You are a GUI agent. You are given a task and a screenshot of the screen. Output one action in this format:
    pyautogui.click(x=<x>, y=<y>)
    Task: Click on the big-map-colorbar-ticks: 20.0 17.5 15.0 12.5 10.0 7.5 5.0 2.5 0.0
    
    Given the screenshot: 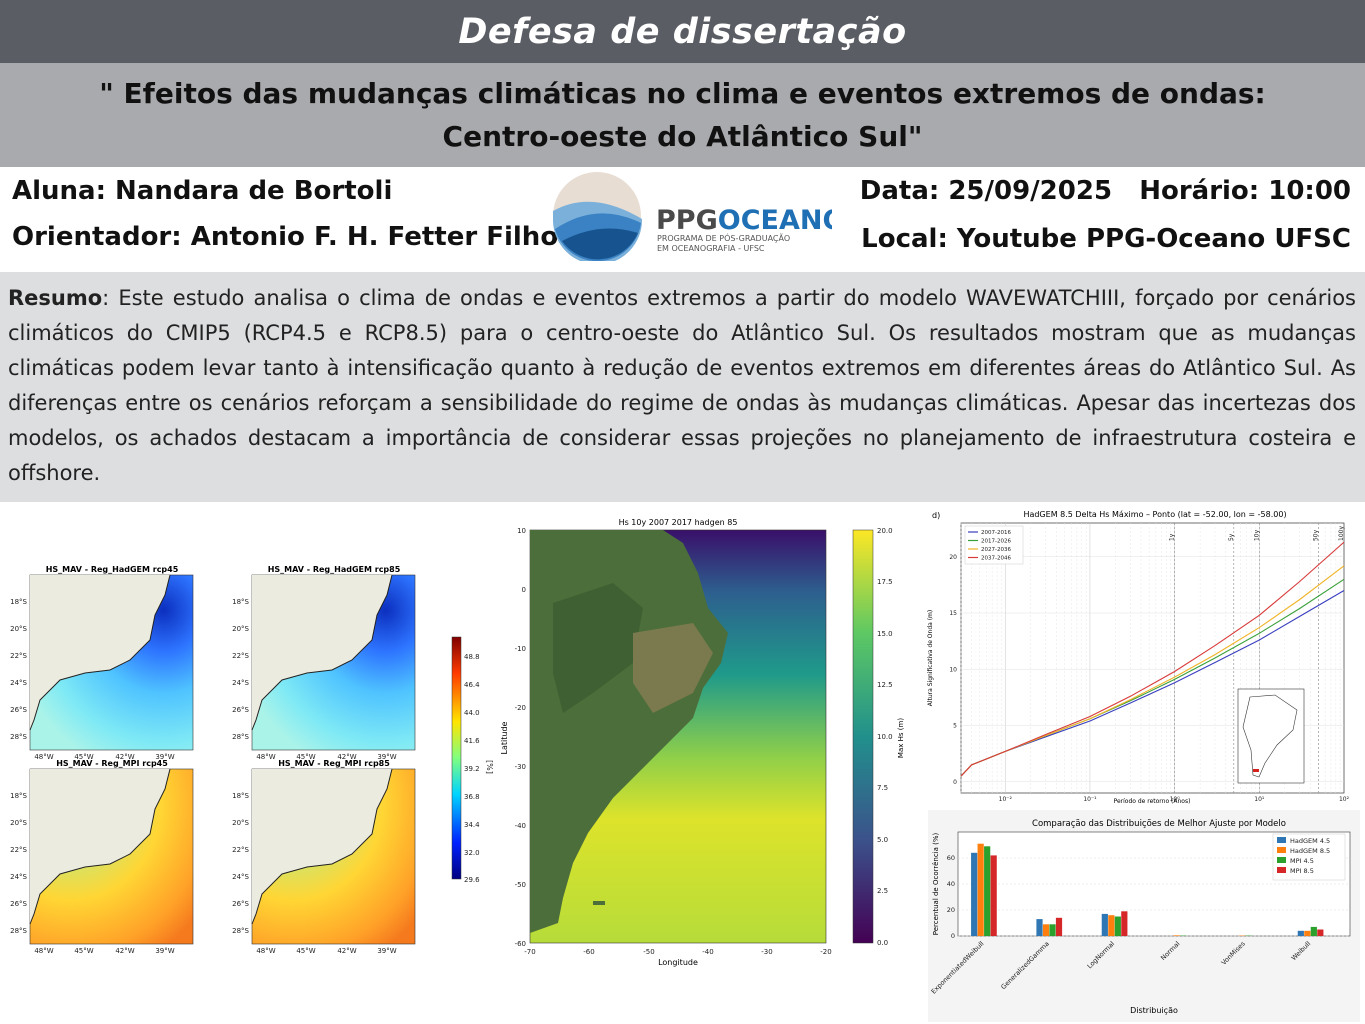 What is the action you would take?
    pyautogui.click(x=885, y=737)
    